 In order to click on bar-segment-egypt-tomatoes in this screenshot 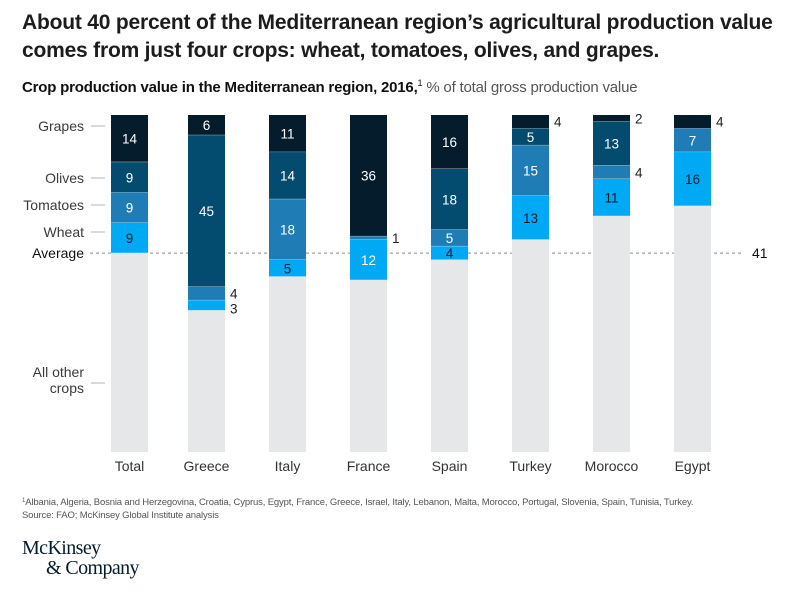, I will do `click(692, 140)`.